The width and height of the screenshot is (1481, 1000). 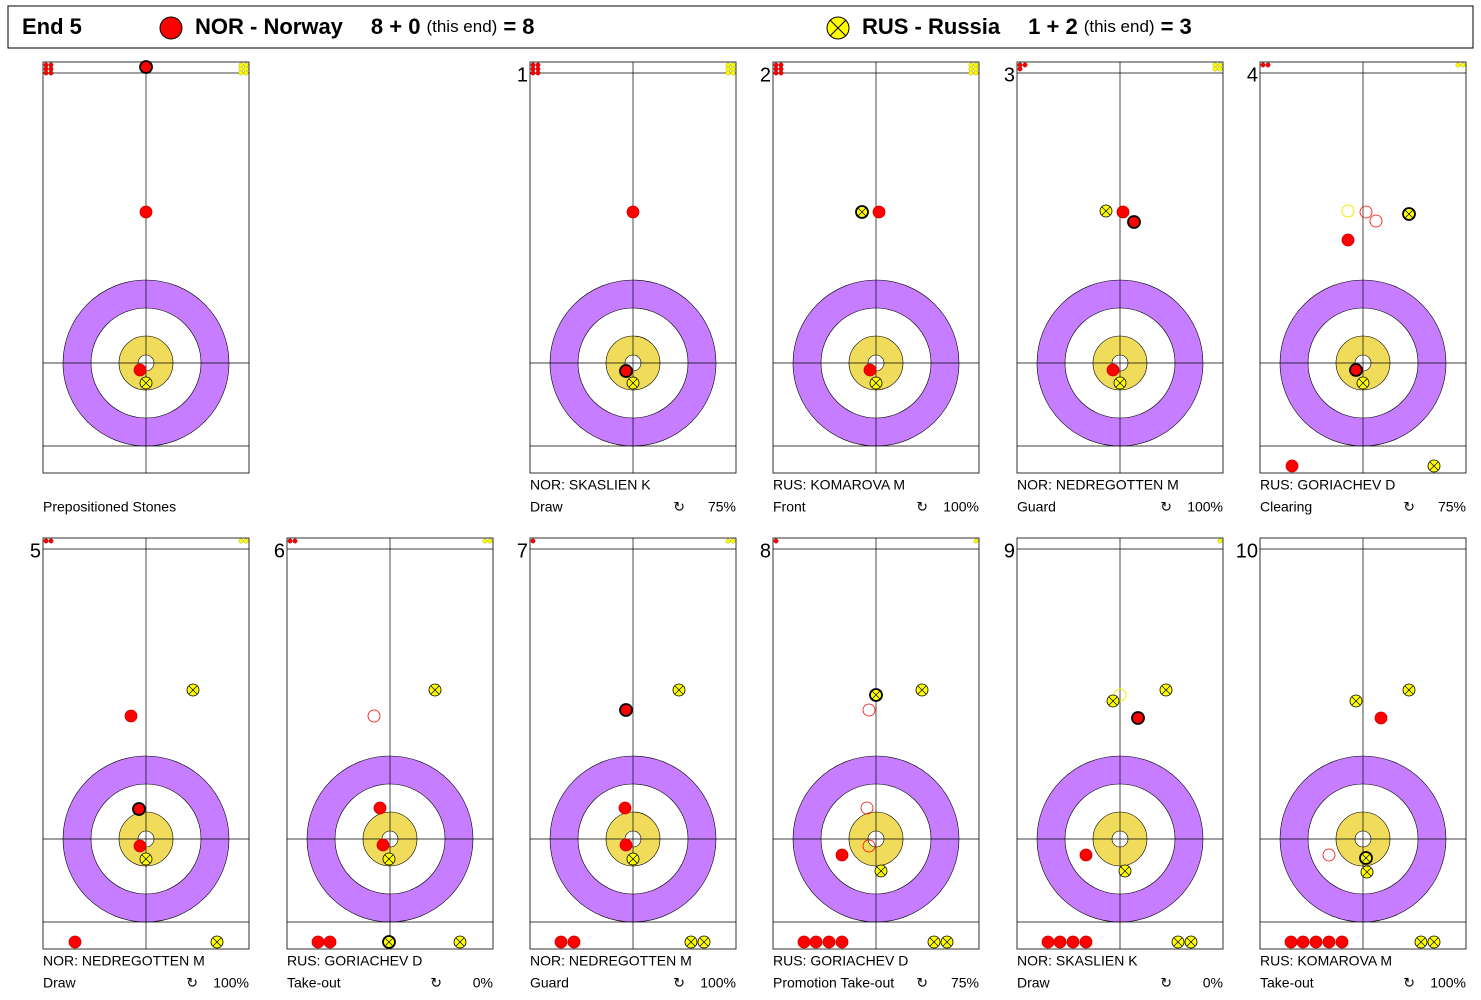 What do you see at coordinates (838, 28) in the screenshot?
I see `russia-stone-icon` at bounding box center [838, 28].